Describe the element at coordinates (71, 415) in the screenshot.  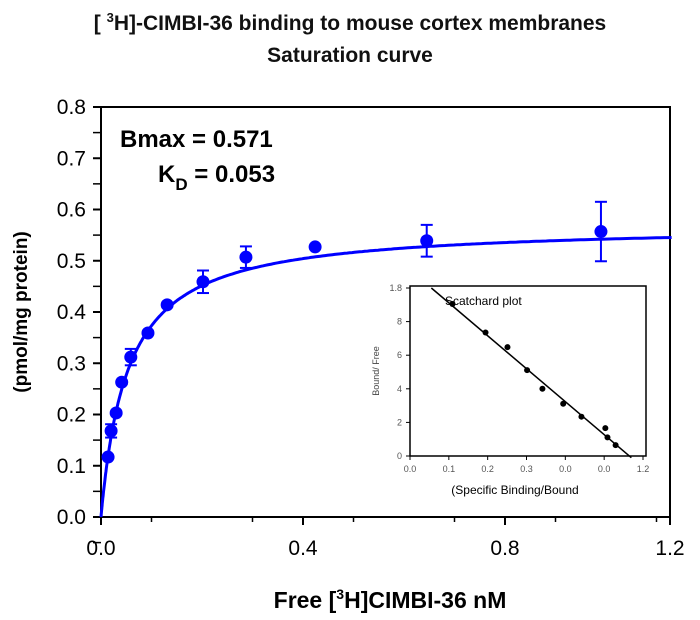
I see `y-tick-label: 0.2` at that location.